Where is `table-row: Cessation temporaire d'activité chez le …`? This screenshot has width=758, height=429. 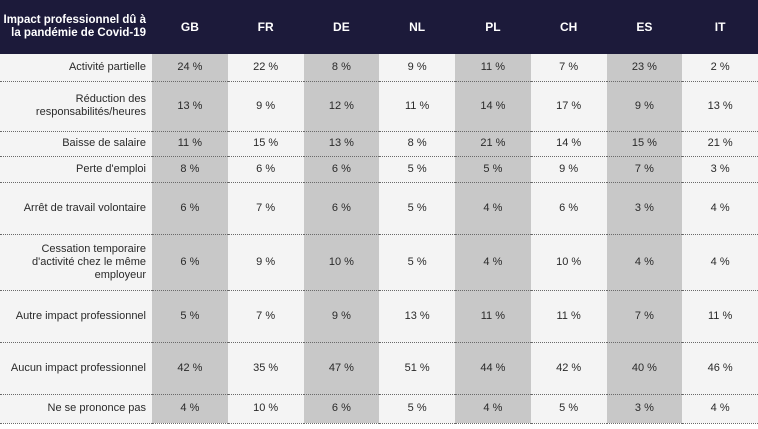 table-row: Cessation temporaire d'activité chez le … is located at coordinates (379, 262).